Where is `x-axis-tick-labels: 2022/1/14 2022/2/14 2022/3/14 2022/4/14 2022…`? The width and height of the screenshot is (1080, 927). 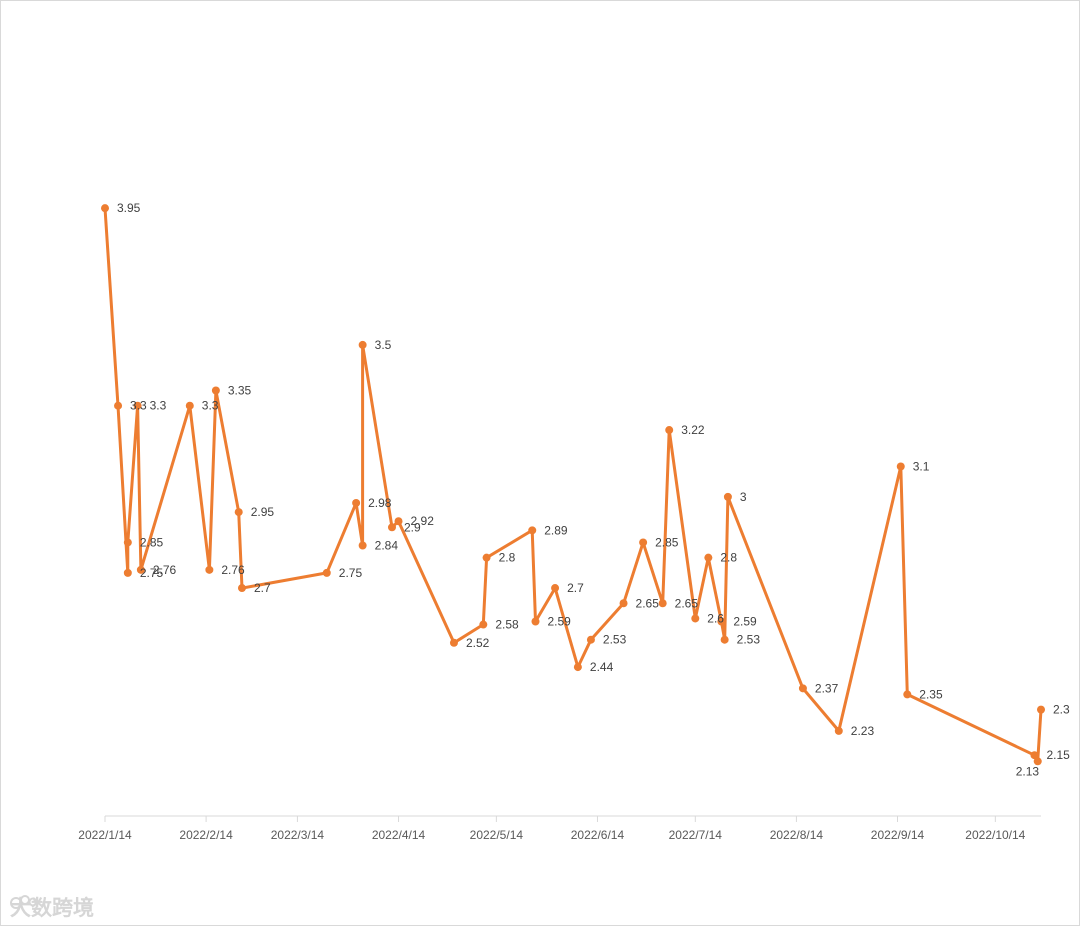
x-axis-tick-labels: 2022/1/14 2022/2/14 2022/3/14 2022/4/14 2022… is located at coordinates (551, 835).